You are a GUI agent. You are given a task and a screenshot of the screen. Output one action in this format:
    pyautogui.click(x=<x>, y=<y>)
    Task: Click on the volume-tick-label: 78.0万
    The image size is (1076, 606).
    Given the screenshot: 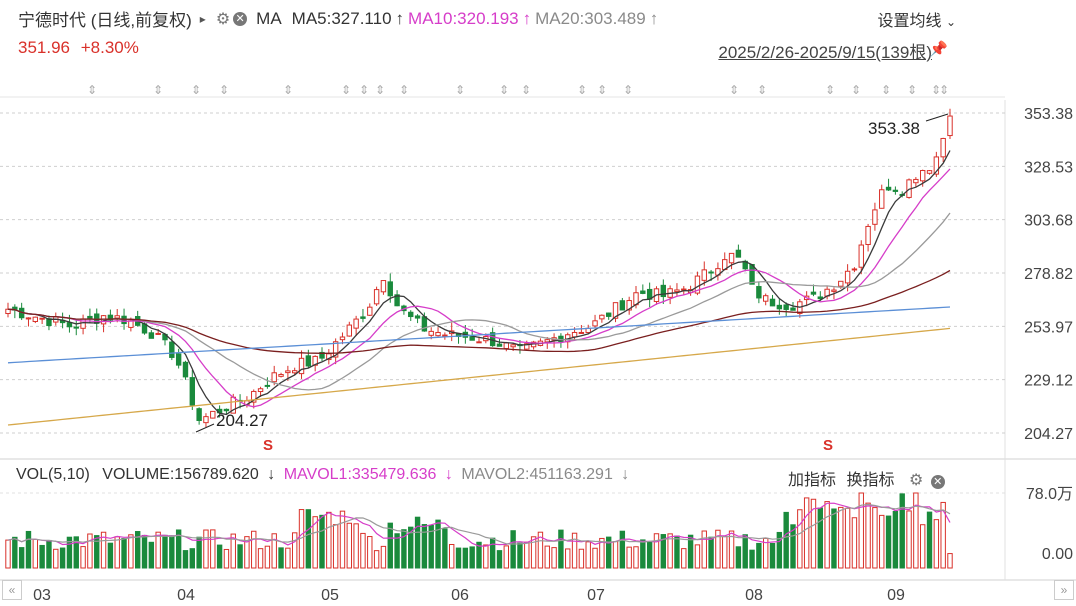 What is the action you would take?
    pyautogui.click(x=1049, y=494)
    